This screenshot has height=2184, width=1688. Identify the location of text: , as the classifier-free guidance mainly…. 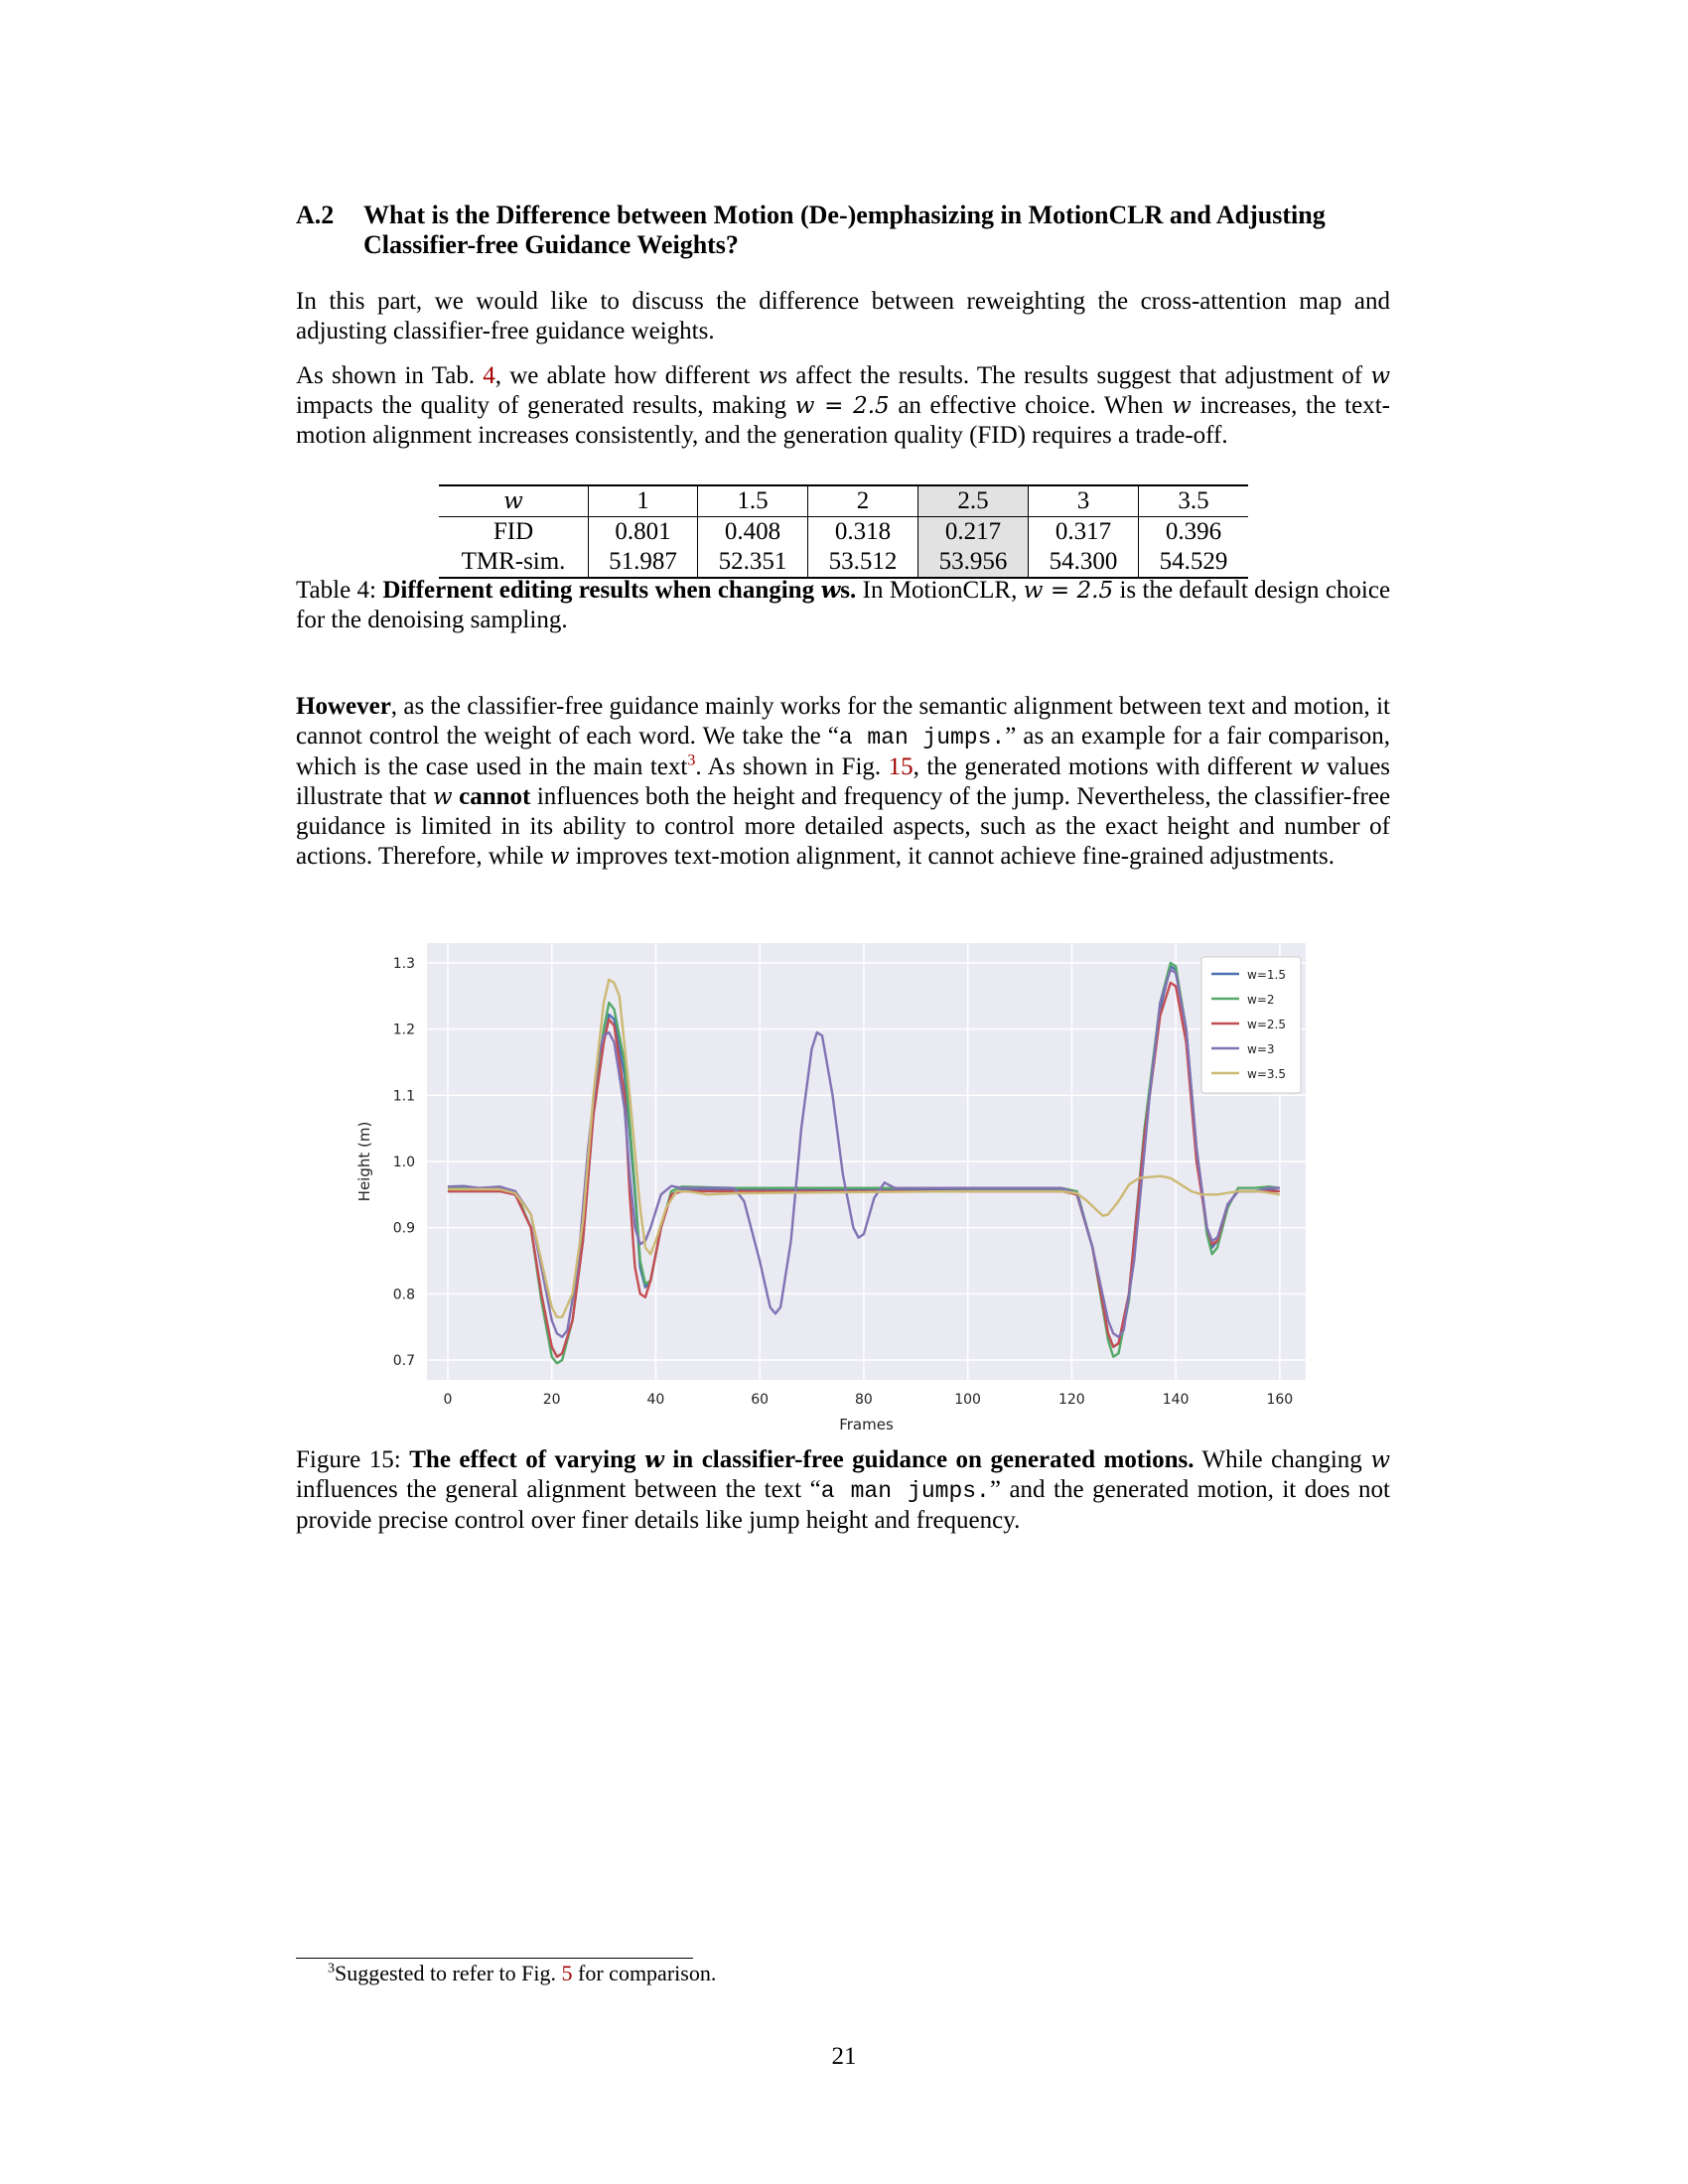
(843, 721).